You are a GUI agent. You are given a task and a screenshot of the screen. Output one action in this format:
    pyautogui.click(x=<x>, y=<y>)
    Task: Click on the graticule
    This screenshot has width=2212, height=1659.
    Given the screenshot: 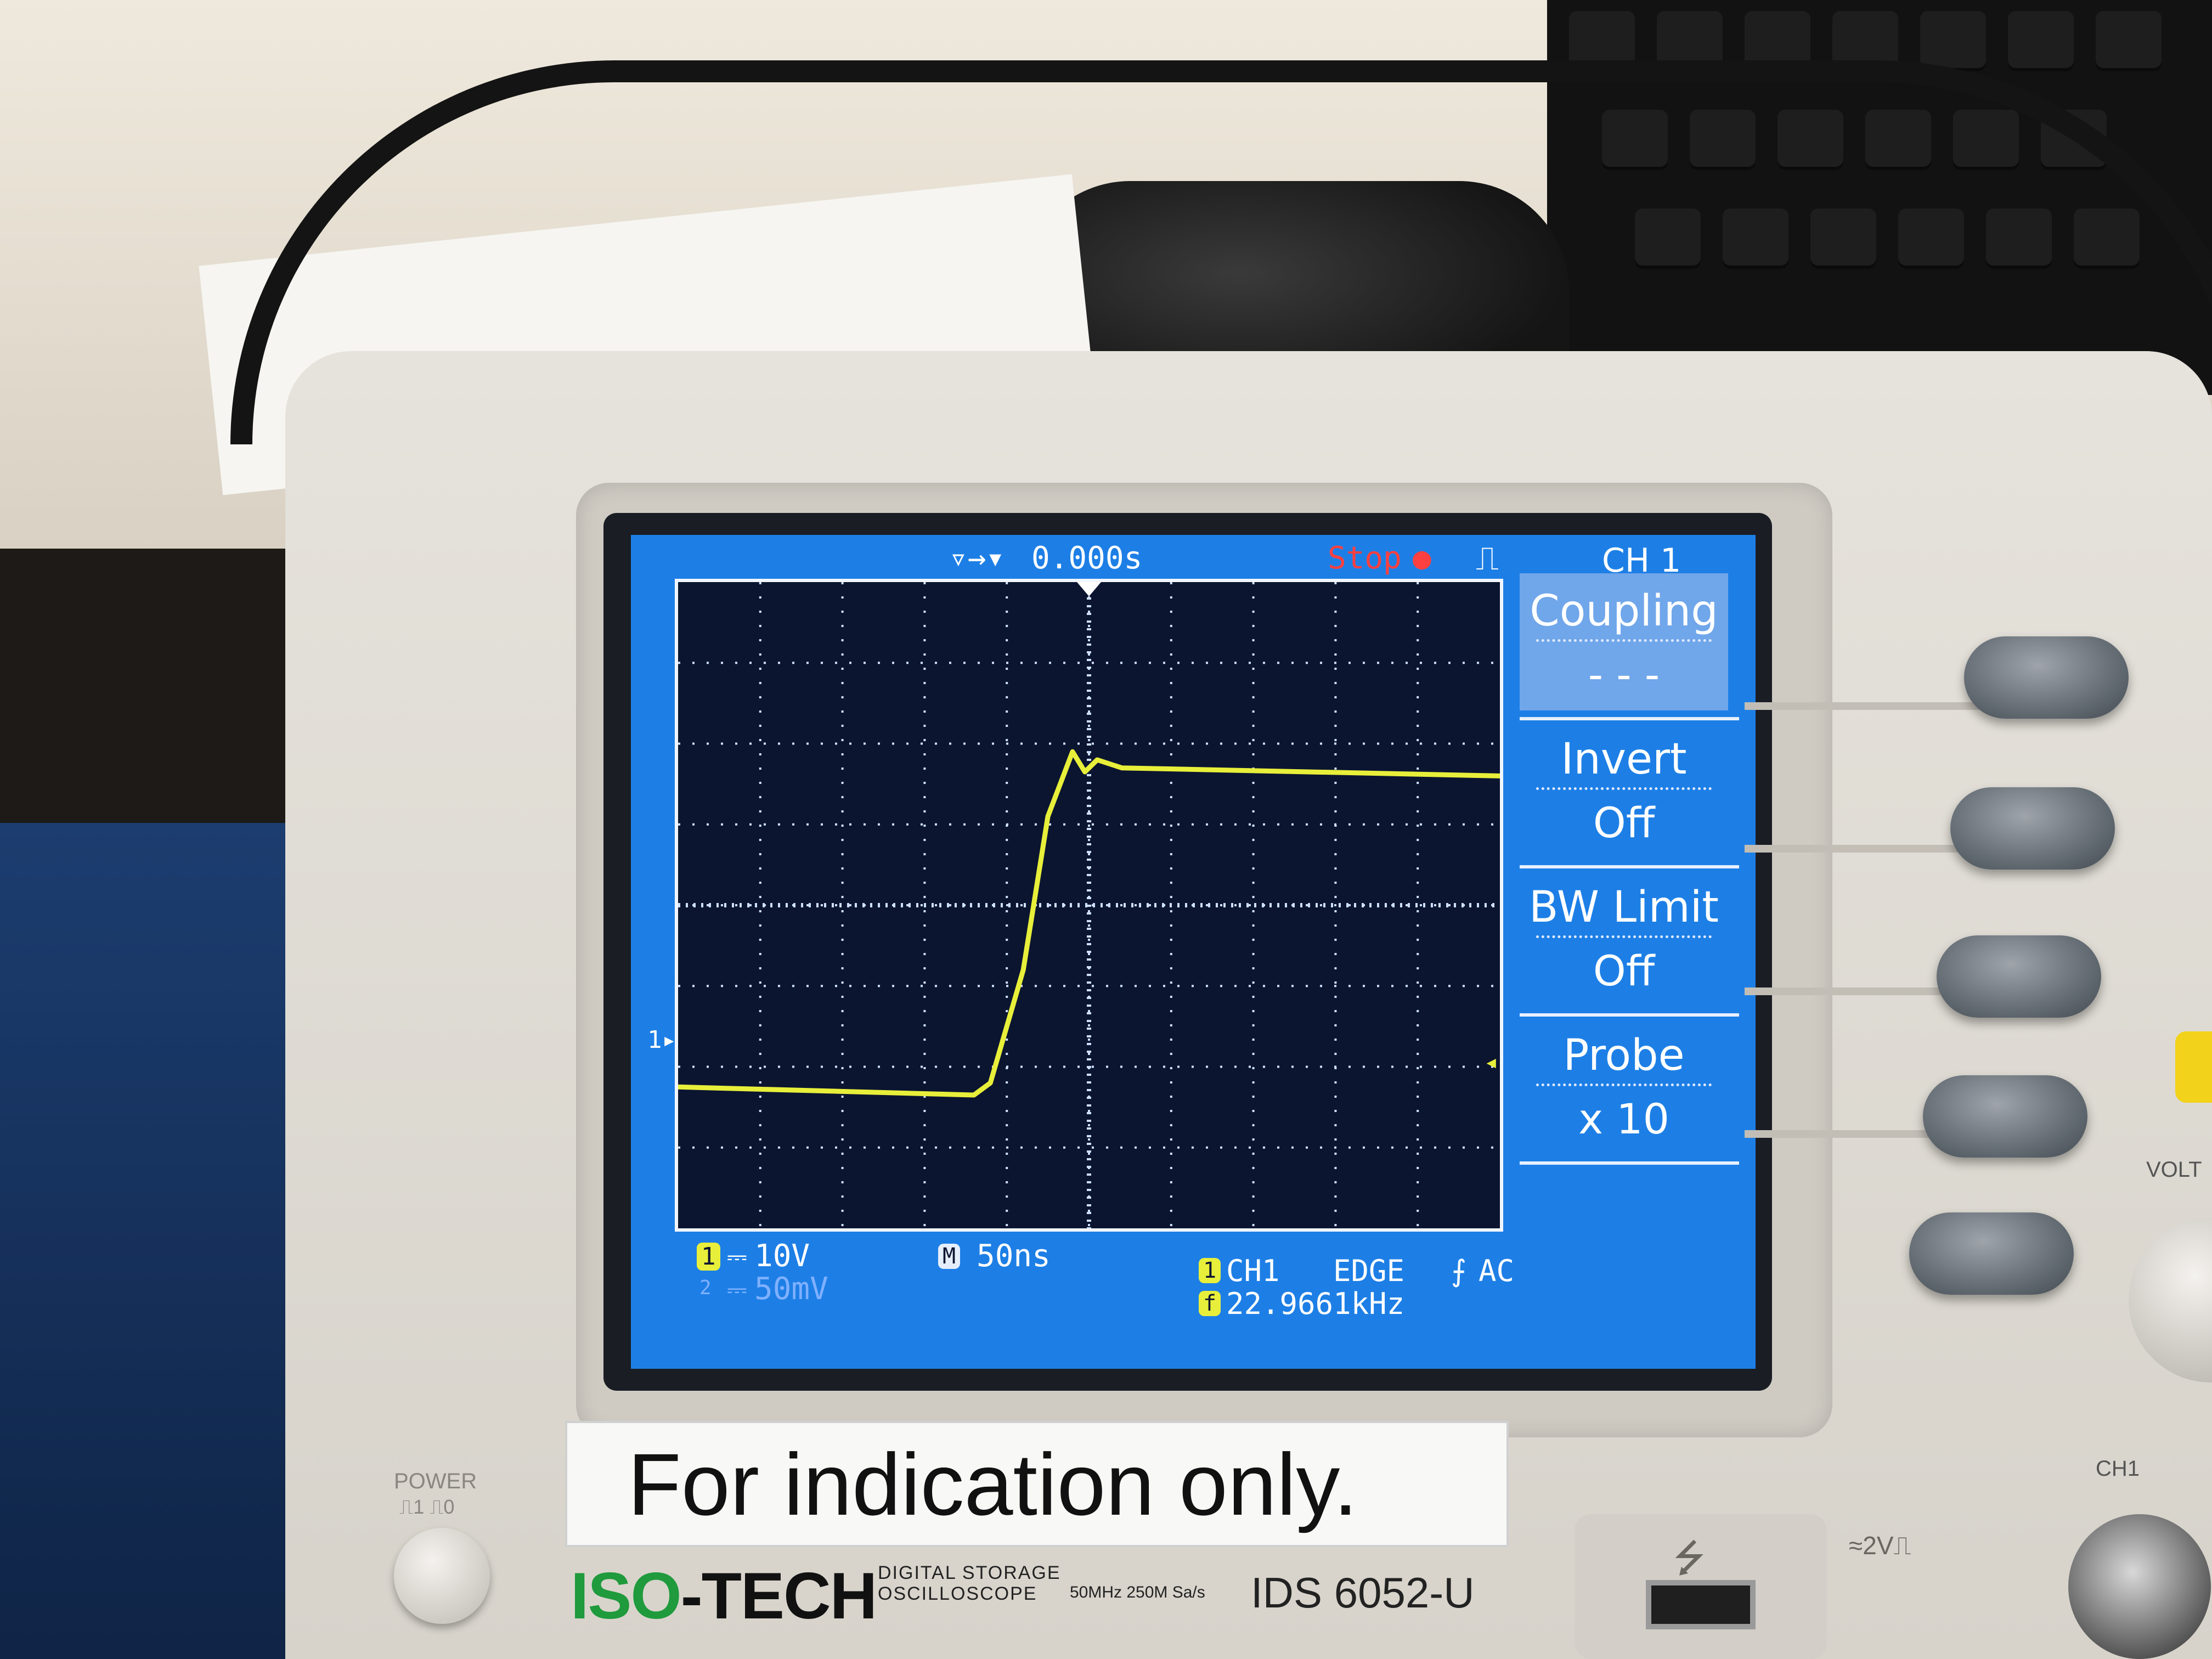 What is the action you would take?
    pyautogui.click(x=1089, y=905)
    